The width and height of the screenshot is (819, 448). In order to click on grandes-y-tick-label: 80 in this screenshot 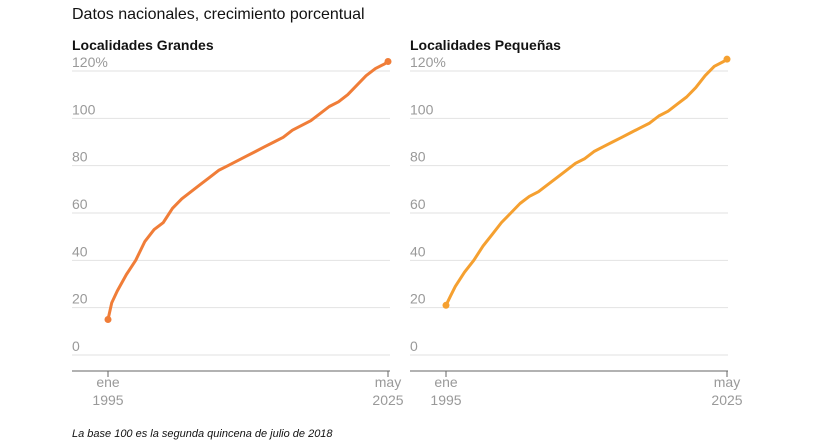, I will do `click(80, 157)`.